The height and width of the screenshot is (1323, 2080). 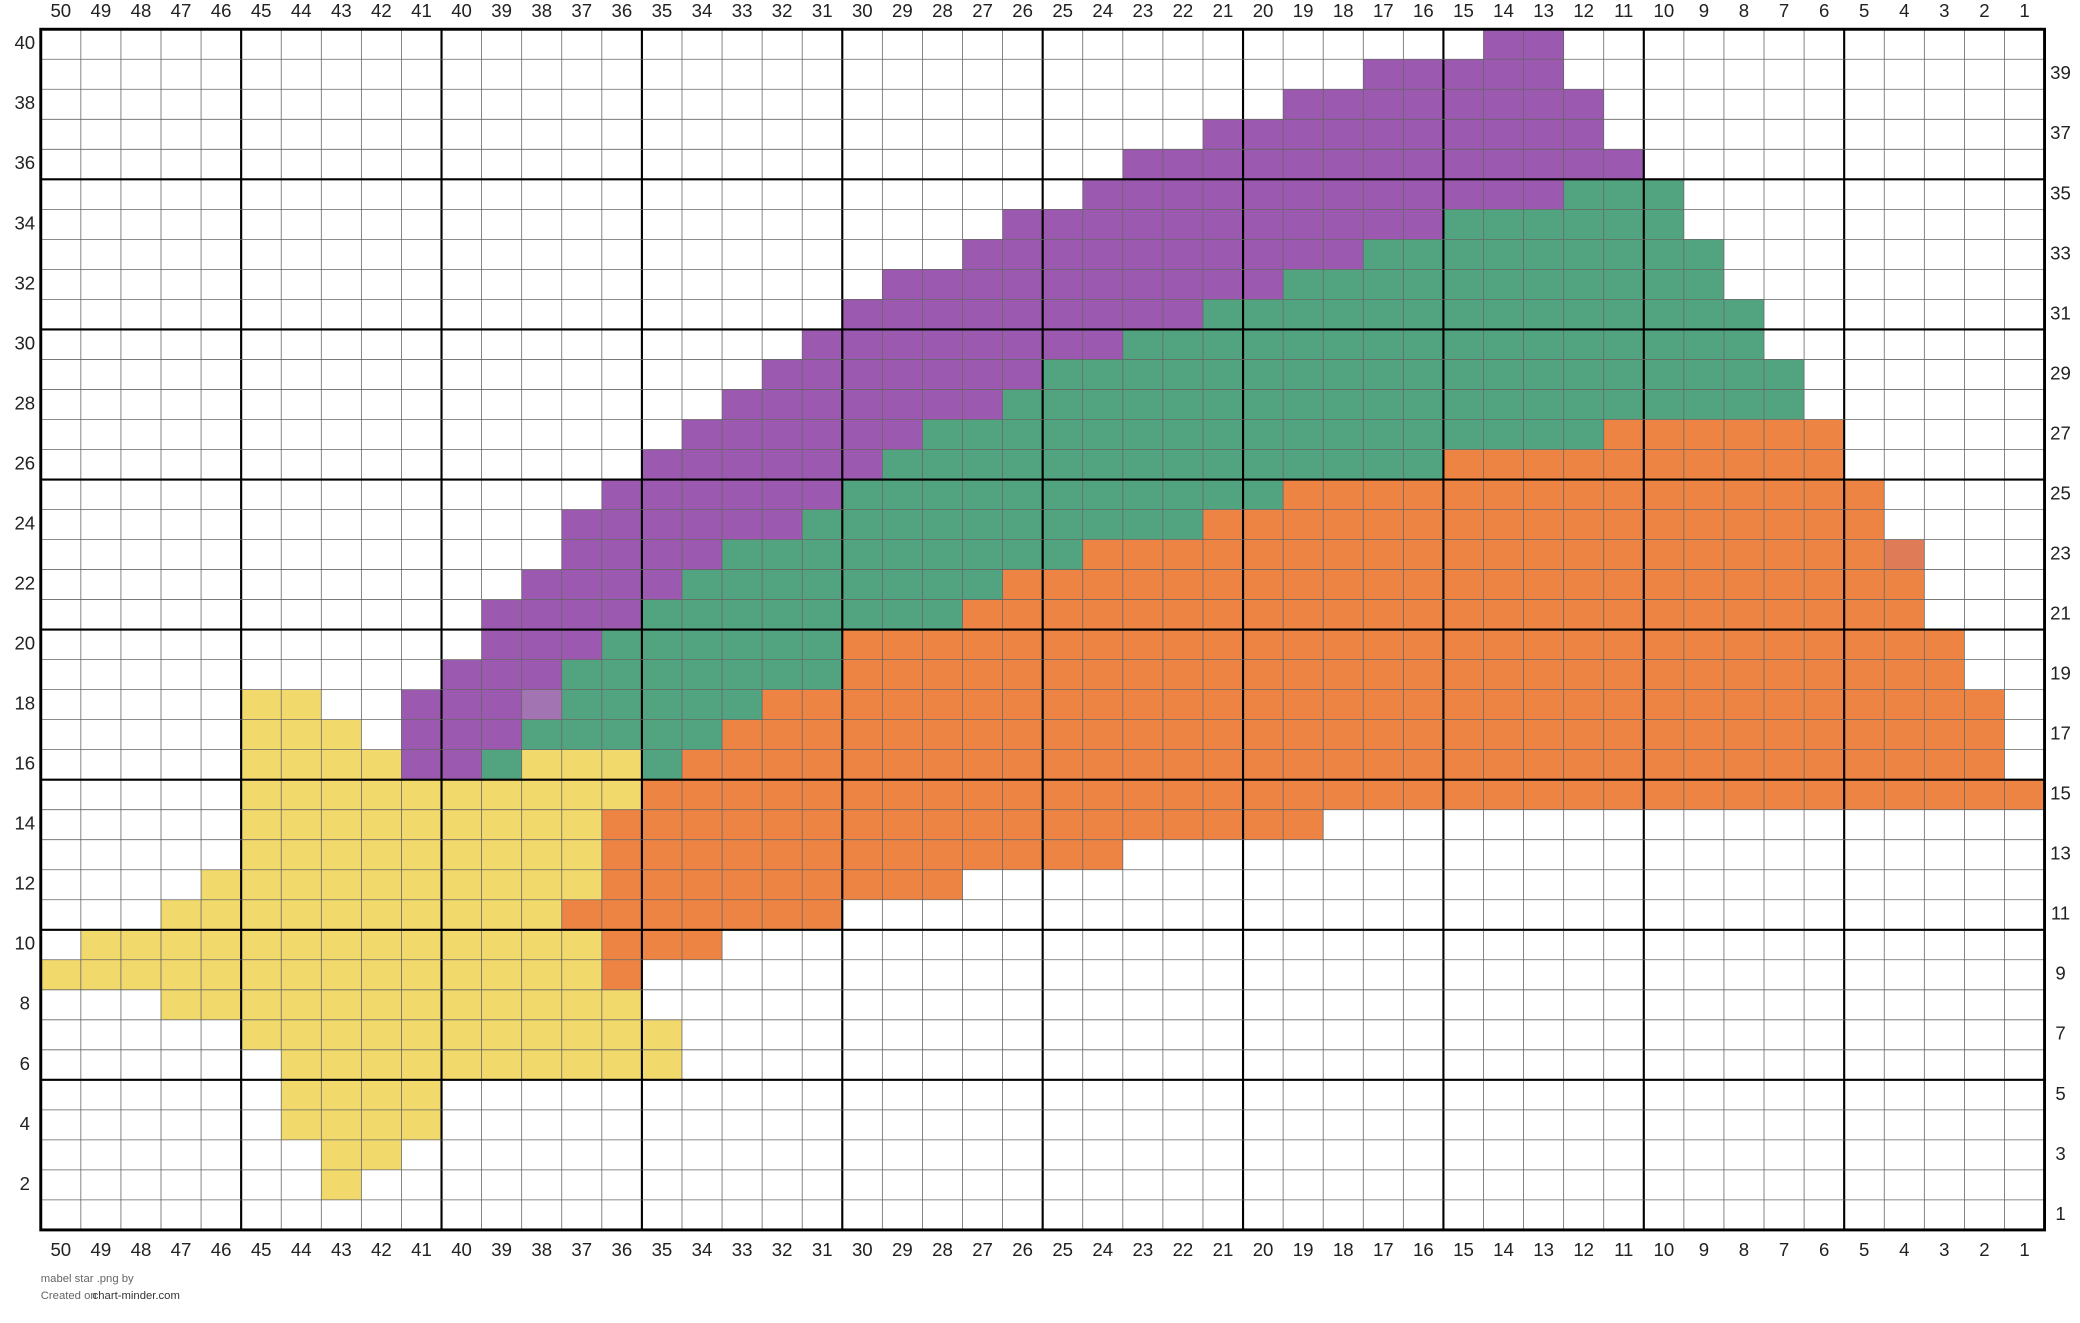 What do you see at coordinates (2060, 913) in the screenshot?
I see `row-label-right: 11` at bounding box center [2060, 913].